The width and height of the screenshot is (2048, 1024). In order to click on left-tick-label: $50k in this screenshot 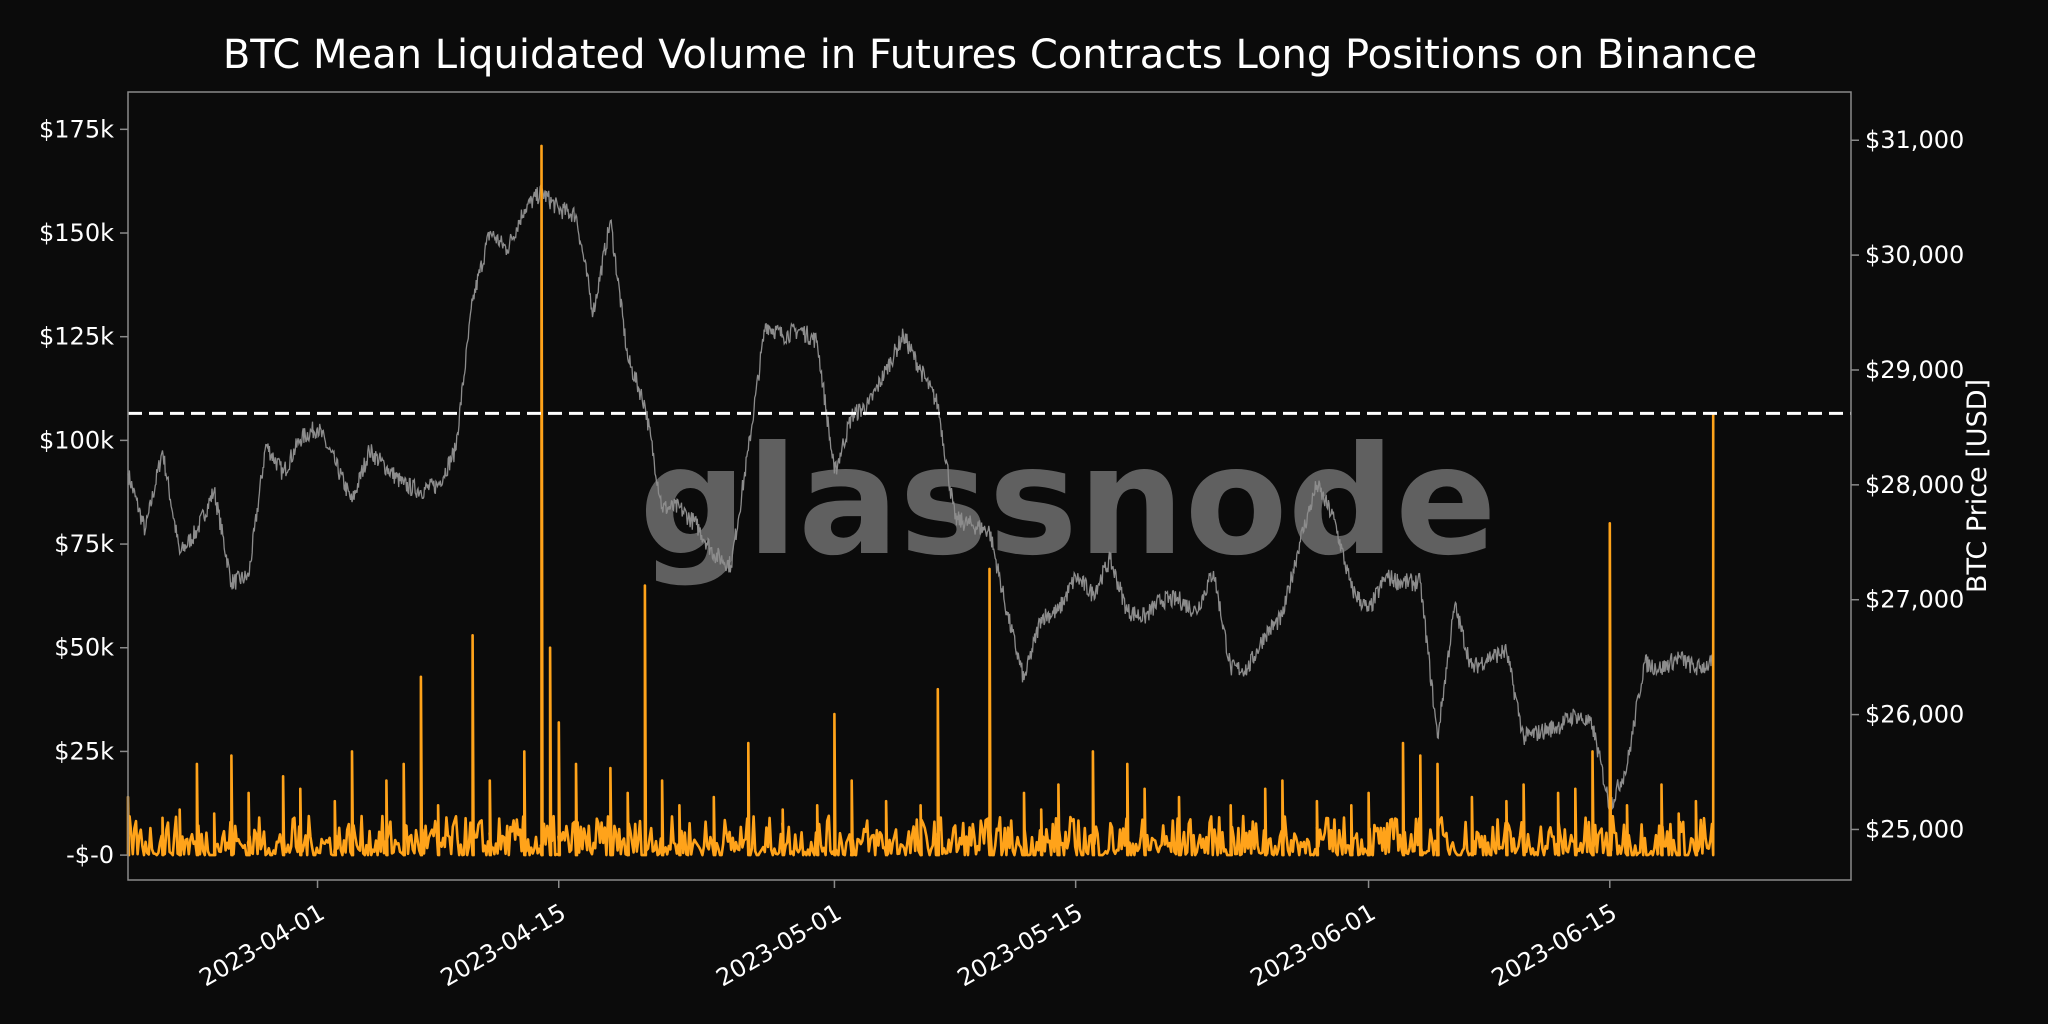, I will do `click(84, 648)`.